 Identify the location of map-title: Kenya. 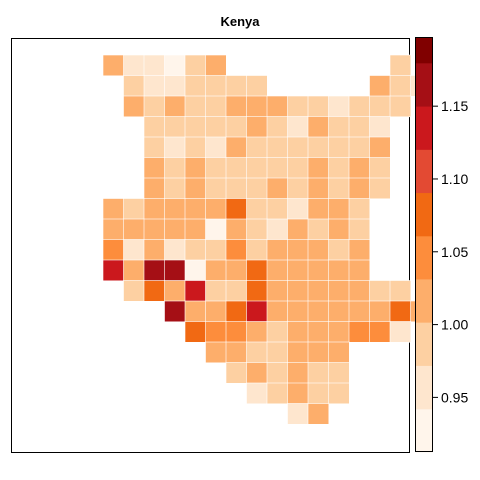
(240, 21).